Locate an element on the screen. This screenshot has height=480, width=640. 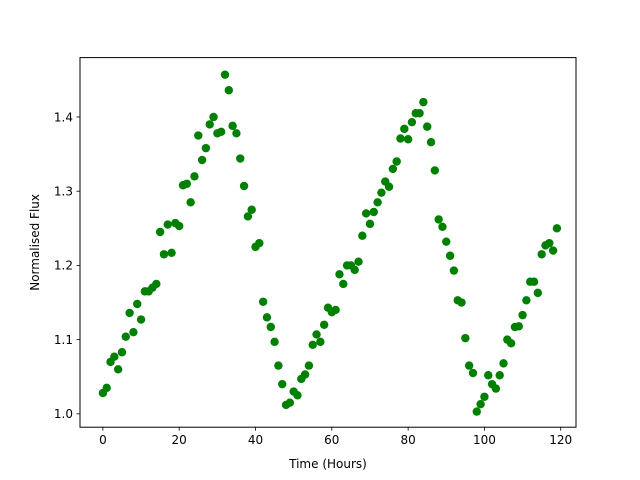
y-tick-label: 1.4 is located at coordinates (63, 117).